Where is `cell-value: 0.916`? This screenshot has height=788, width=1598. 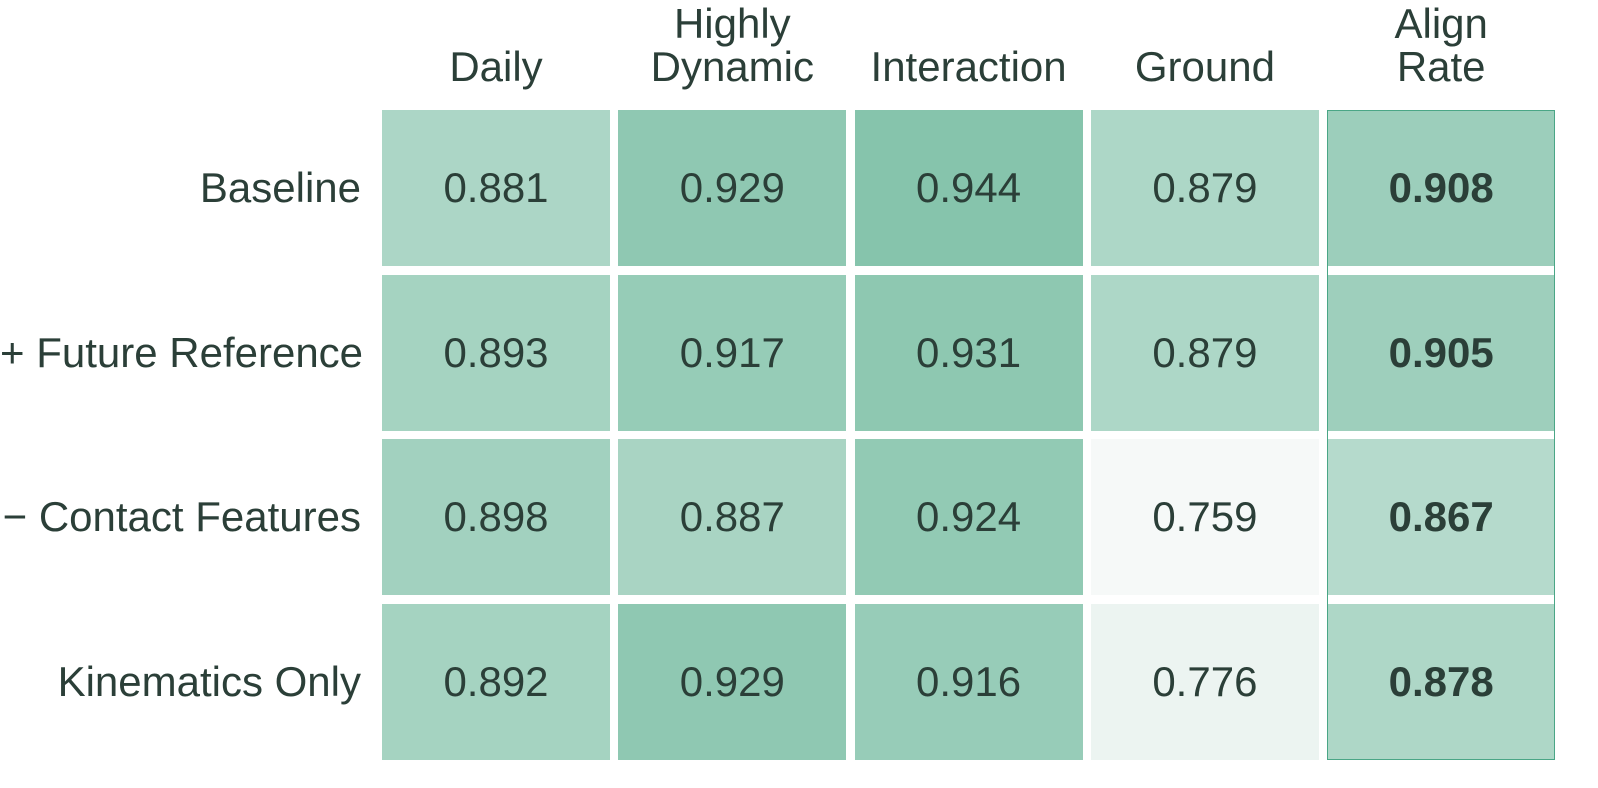
cell-value: 0.916 is located at coordinates (969, 681).